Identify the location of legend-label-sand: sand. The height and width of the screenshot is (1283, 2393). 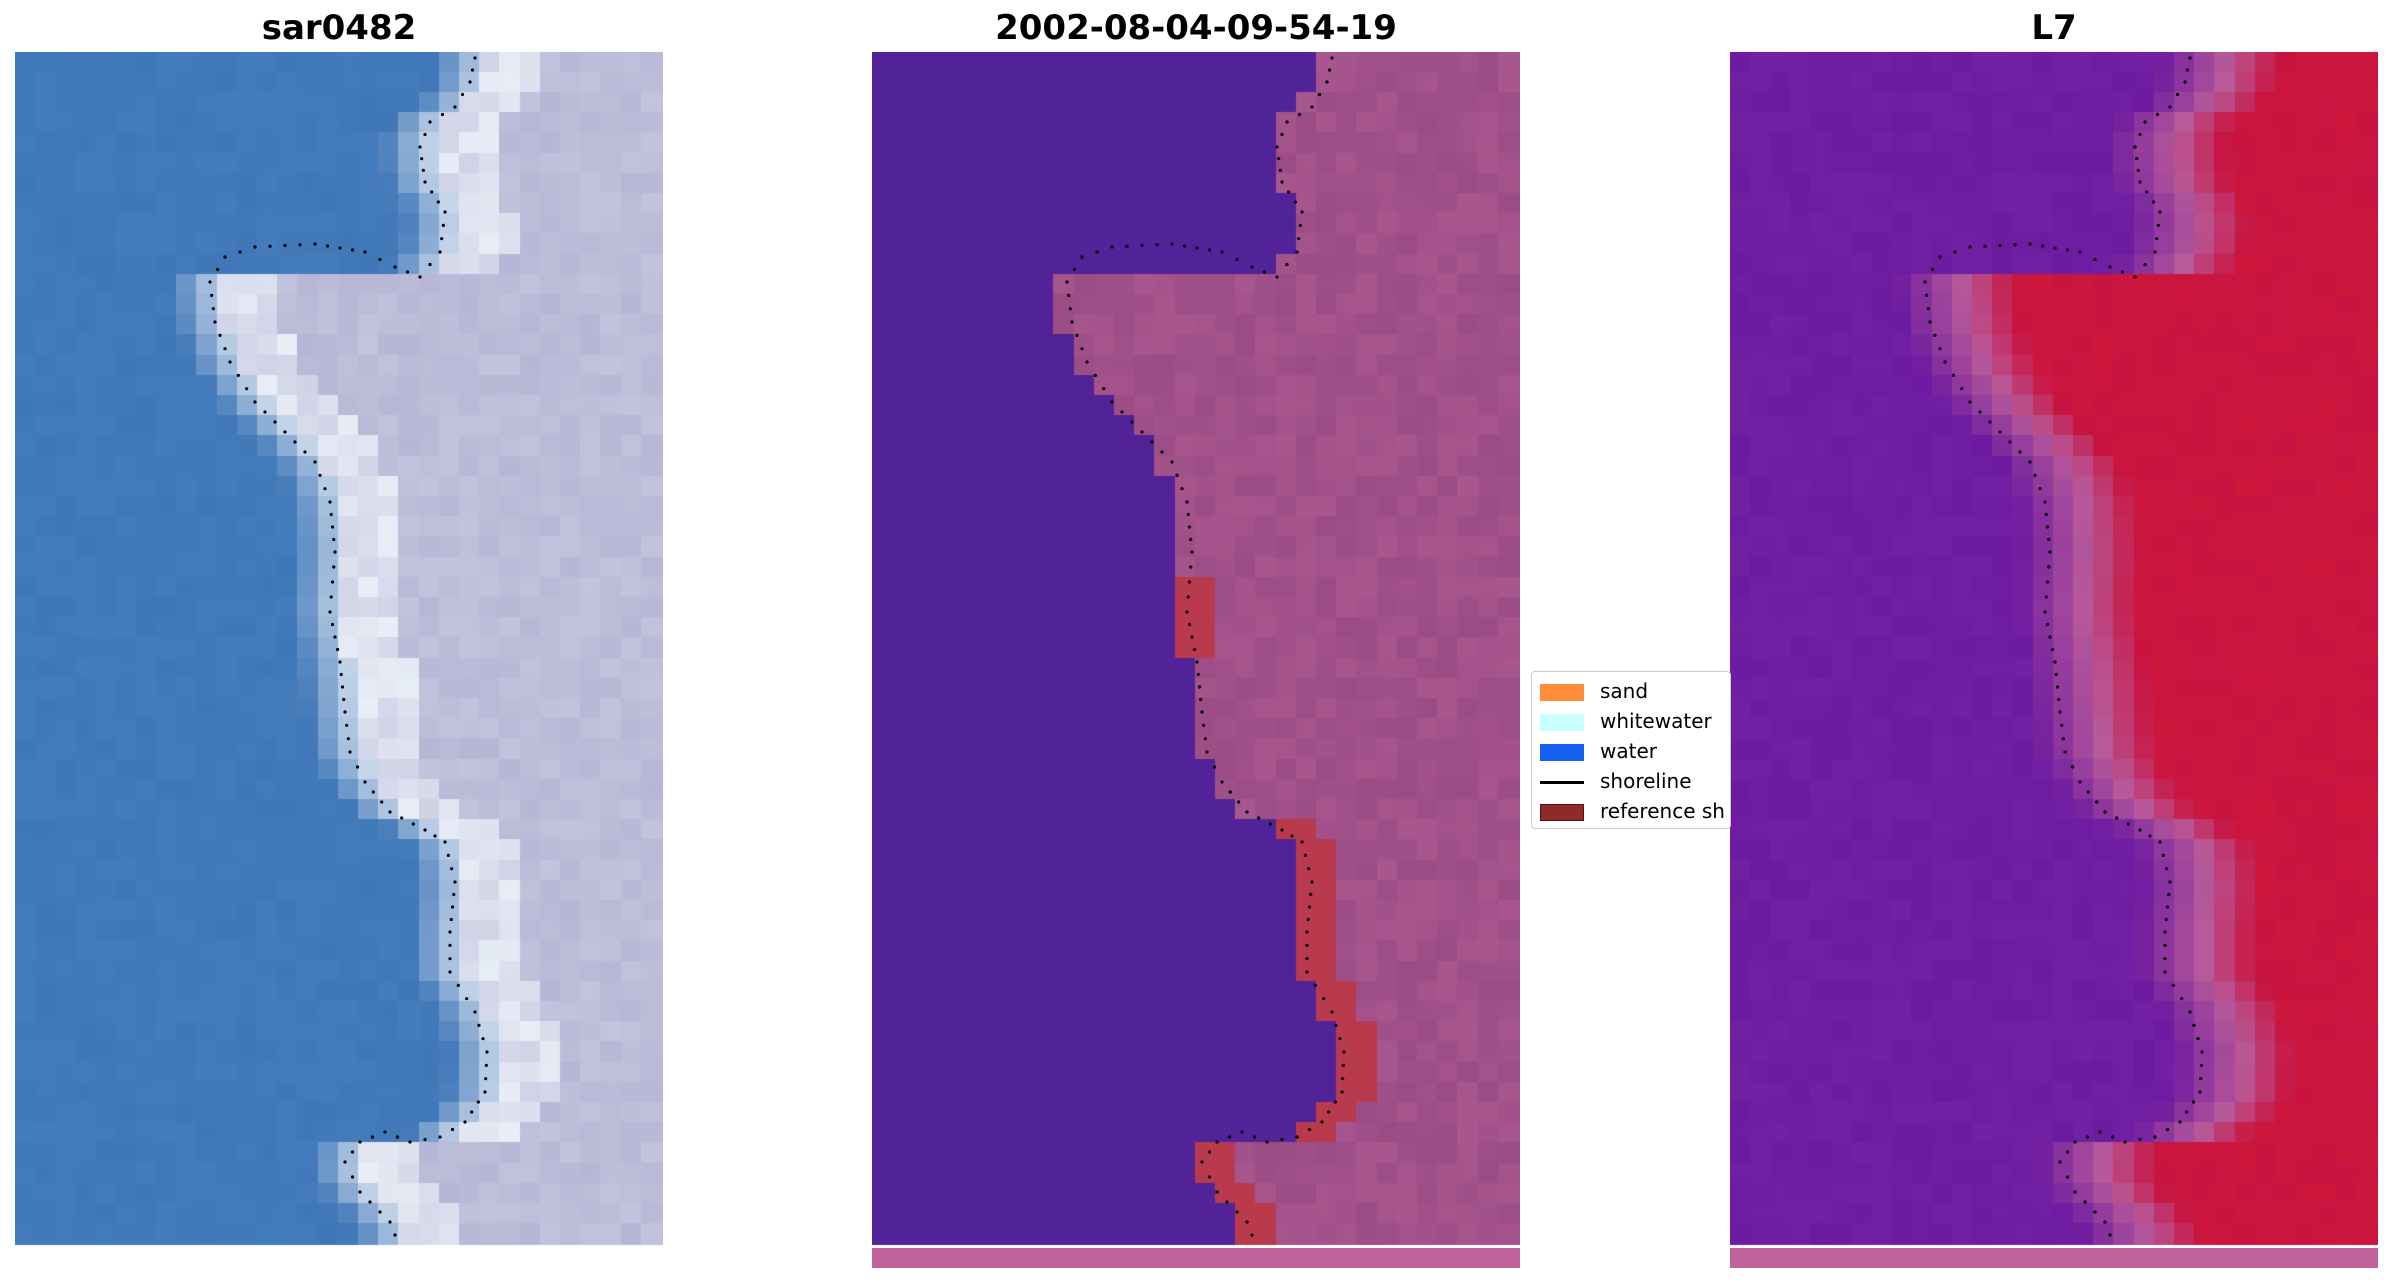
(1624, 691).